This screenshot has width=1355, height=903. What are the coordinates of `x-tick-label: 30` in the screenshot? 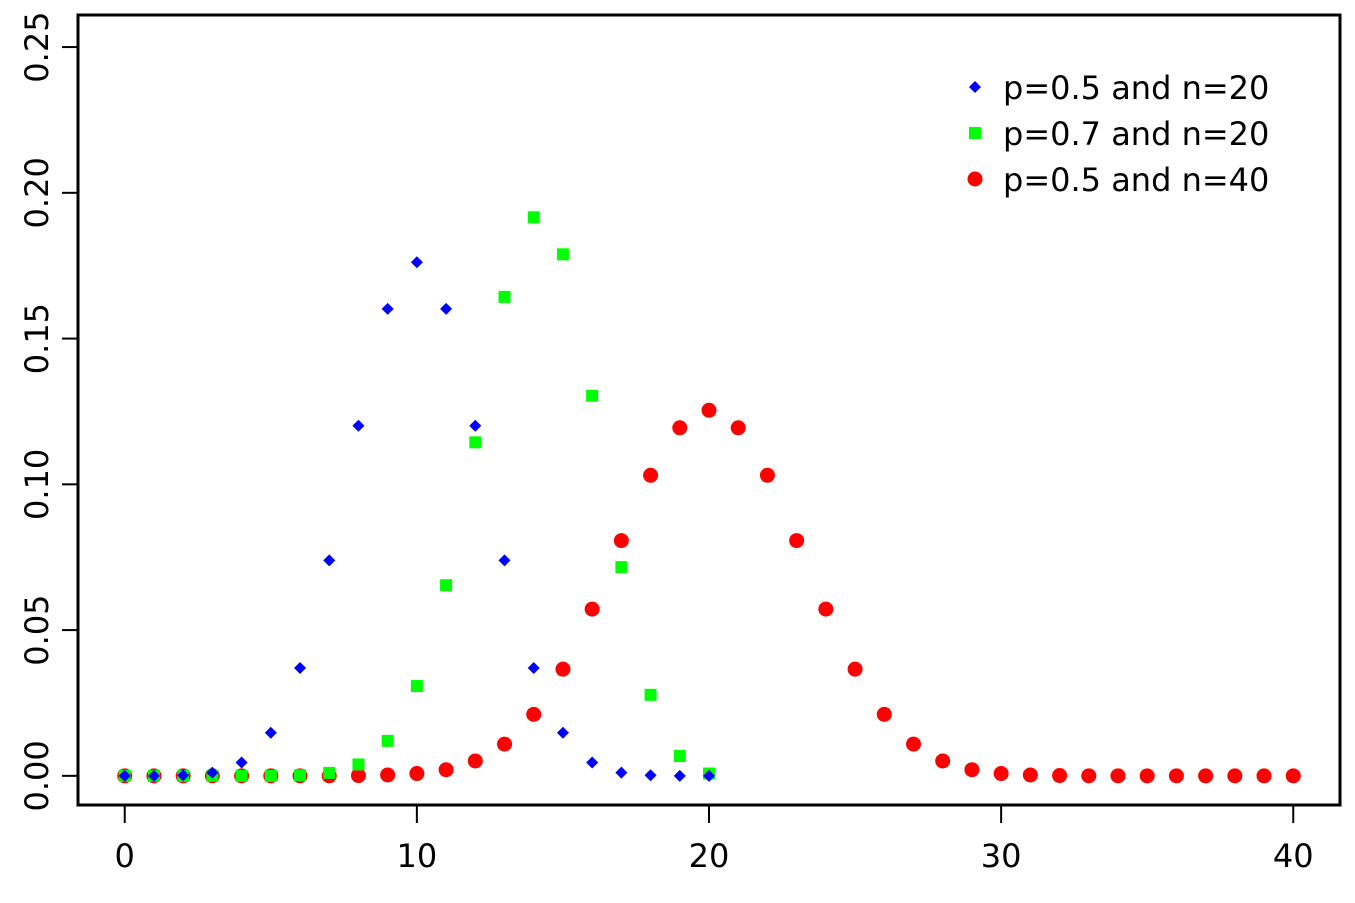 It's located at (1001, 856).